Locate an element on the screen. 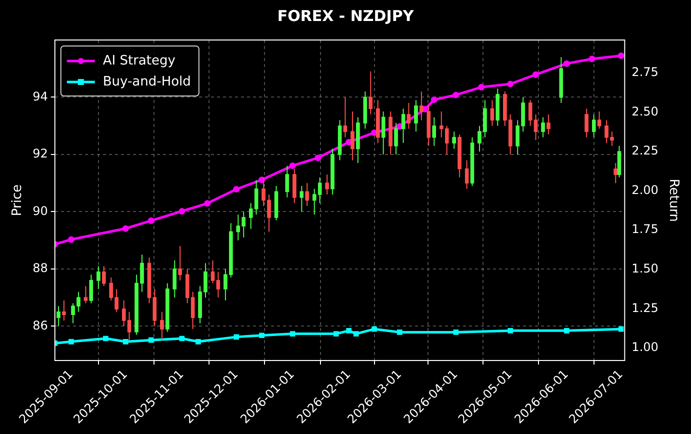 The image size is (691, 434). y2-tick-label: 1.75 is located at coordinates (645, 229).